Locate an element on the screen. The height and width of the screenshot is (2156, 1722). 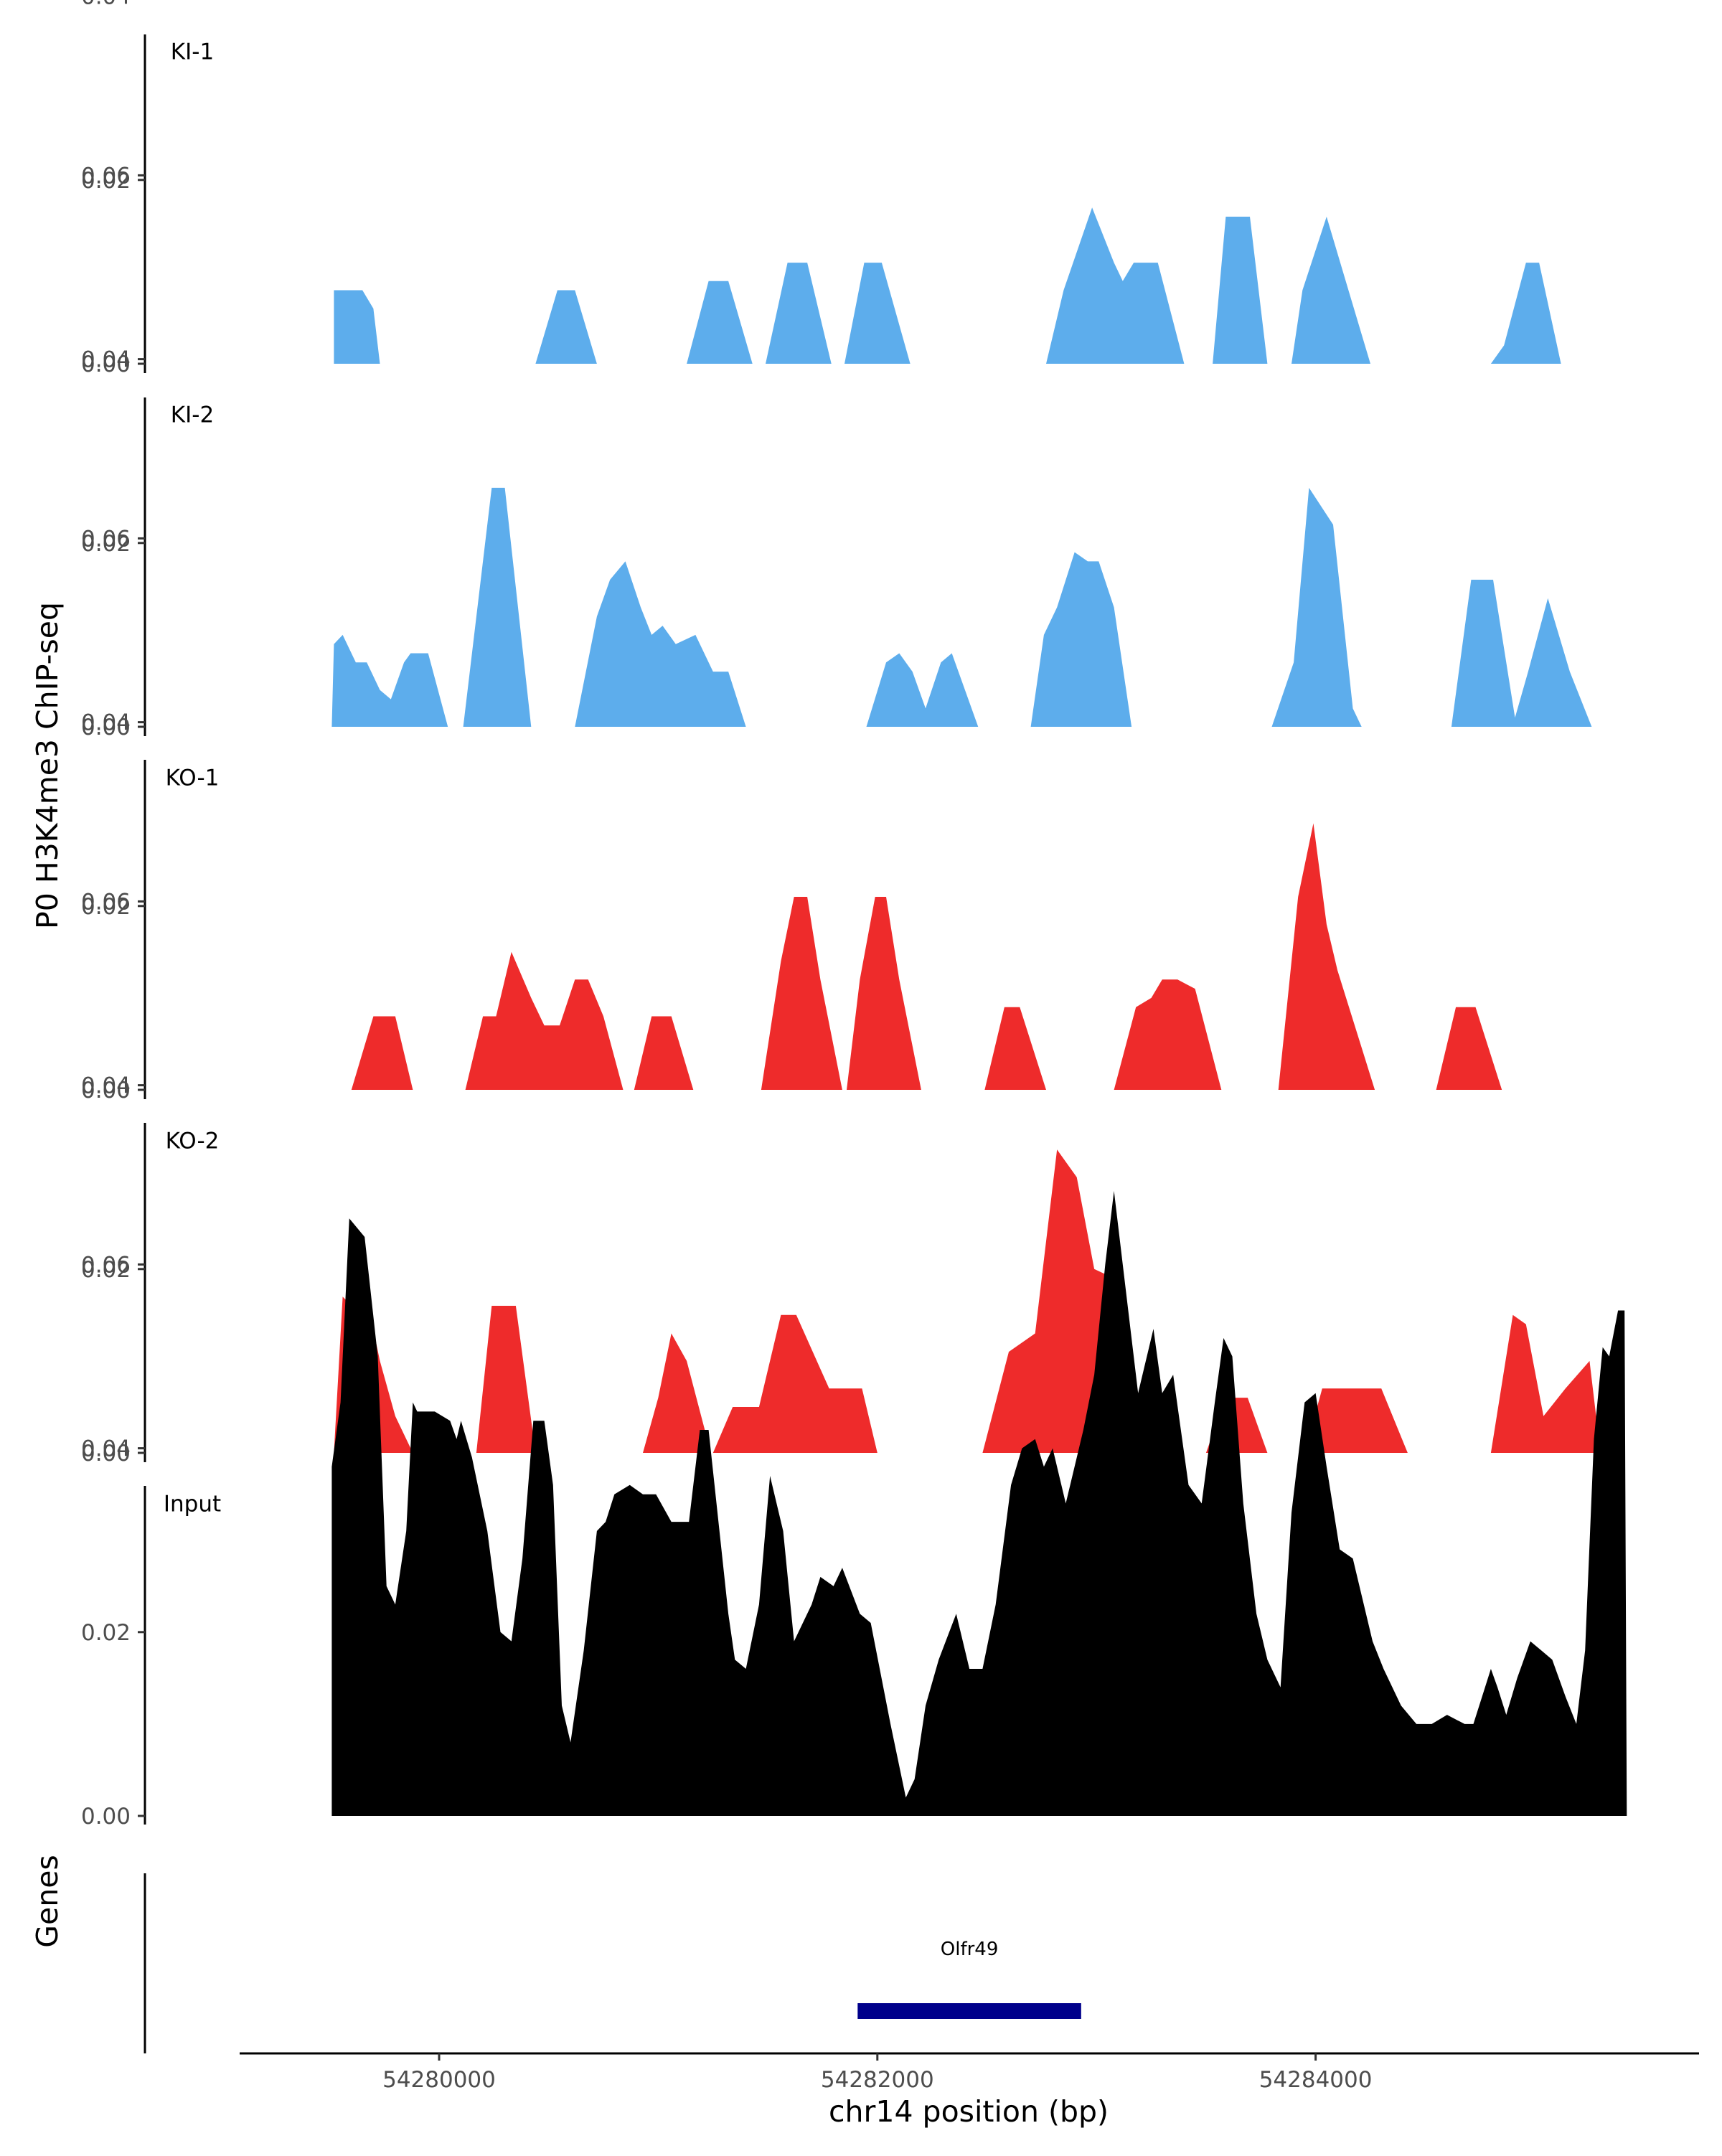
x-axis-title: chr14 position (bp) is located at coordinates (969, 2112).